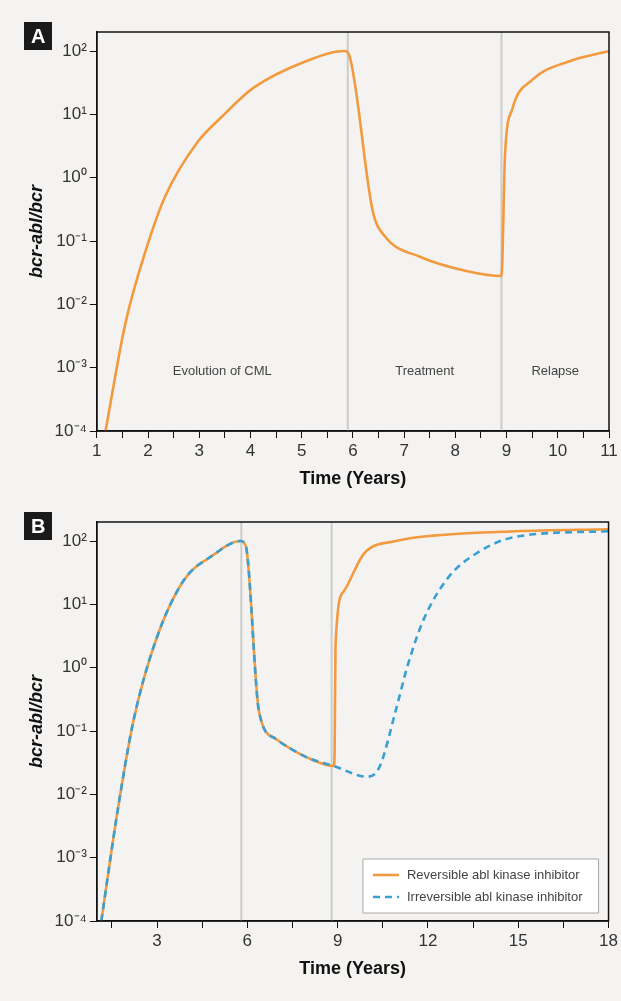  I want to click on x-tick-label: 8, so click(455, 450).